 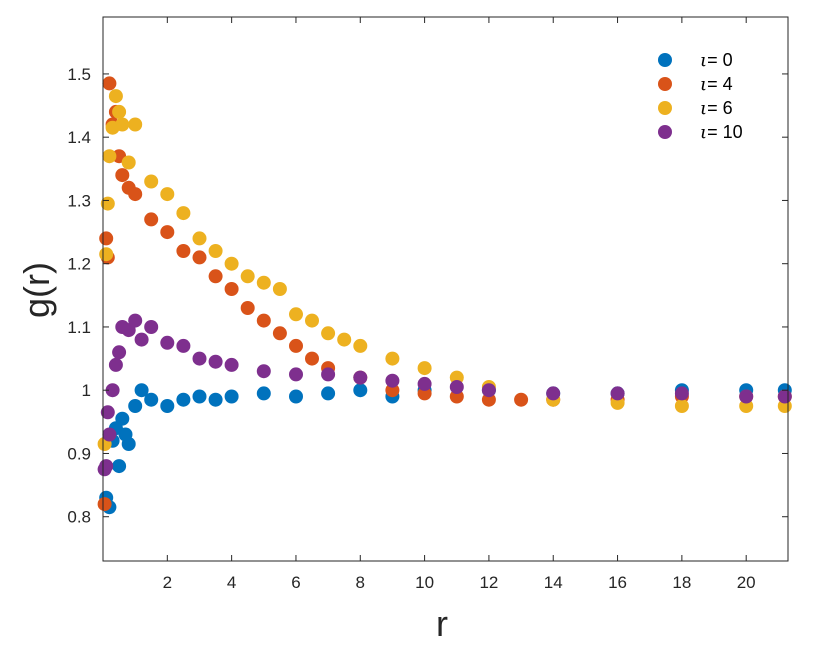 I want to click on legend-value: = 0, so click(x=720, y=60).